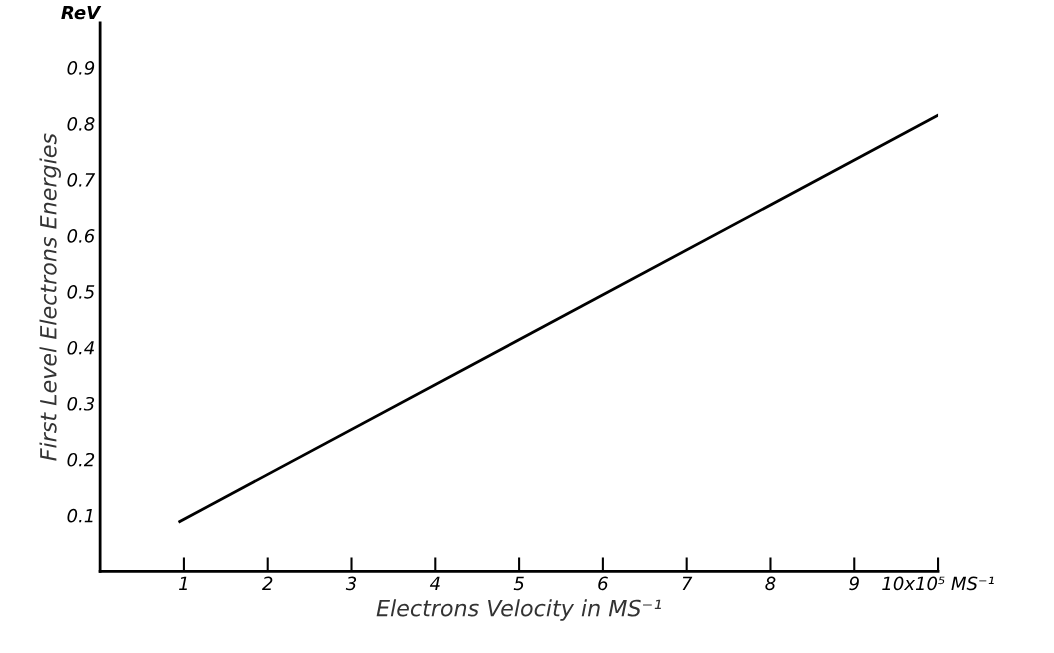  Describe the element at coordinates (80, 515) in the screenshot. I see `y-tick-label: 0.1` at that location.